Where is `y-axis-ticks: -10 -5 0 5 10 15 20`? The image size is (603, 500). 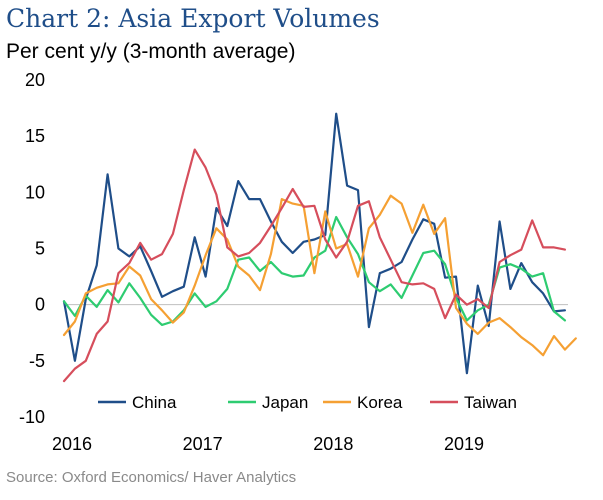 y-axis-ticks: -10 -5 0 5 10 15 20 is located at coordinates (32, 248).